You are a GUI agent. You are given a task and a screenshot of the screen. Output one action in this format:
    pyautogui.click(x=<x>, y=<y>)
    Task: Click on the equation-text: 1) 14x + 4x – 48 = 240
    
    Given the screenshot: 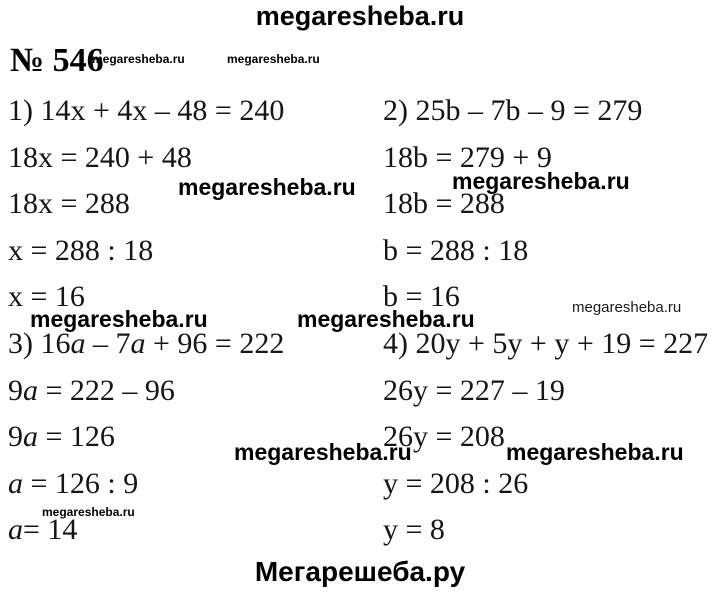 What is the action you would take?
    pyautogui.click(x=146, y=110)
    